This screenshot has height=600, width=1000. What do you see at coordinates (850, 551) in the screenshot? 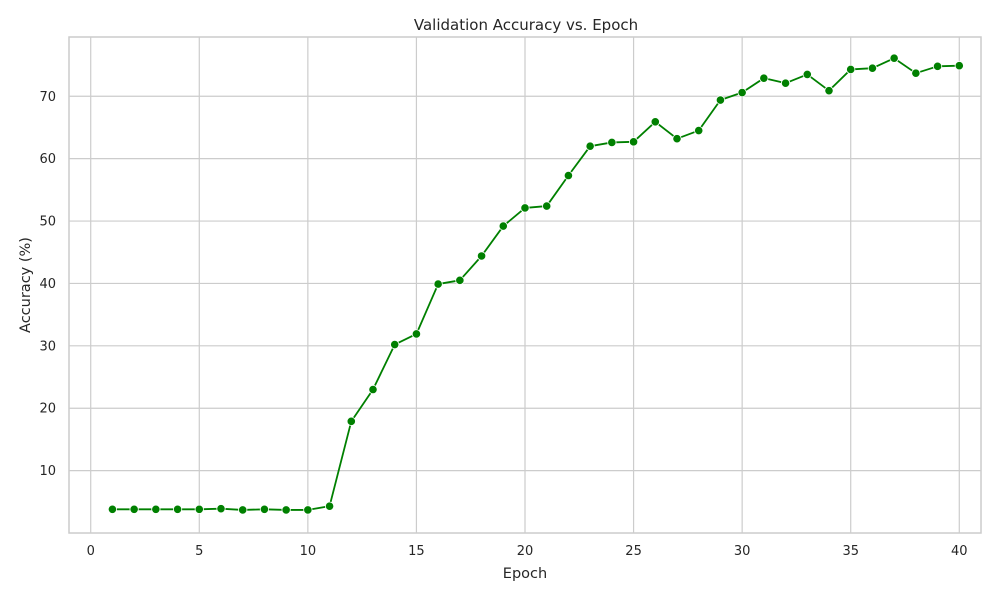
I see `x-tick-label: 35` at bounding box center [850, 551].